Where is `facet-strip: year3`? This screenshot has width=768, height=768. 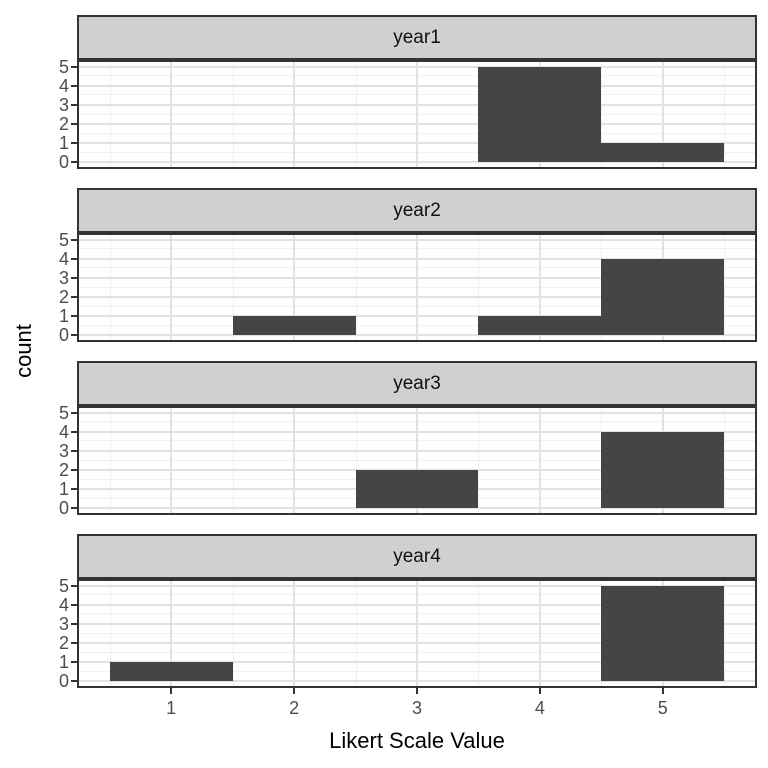 facet-strip: year3 is located at coordinates (417, 383).